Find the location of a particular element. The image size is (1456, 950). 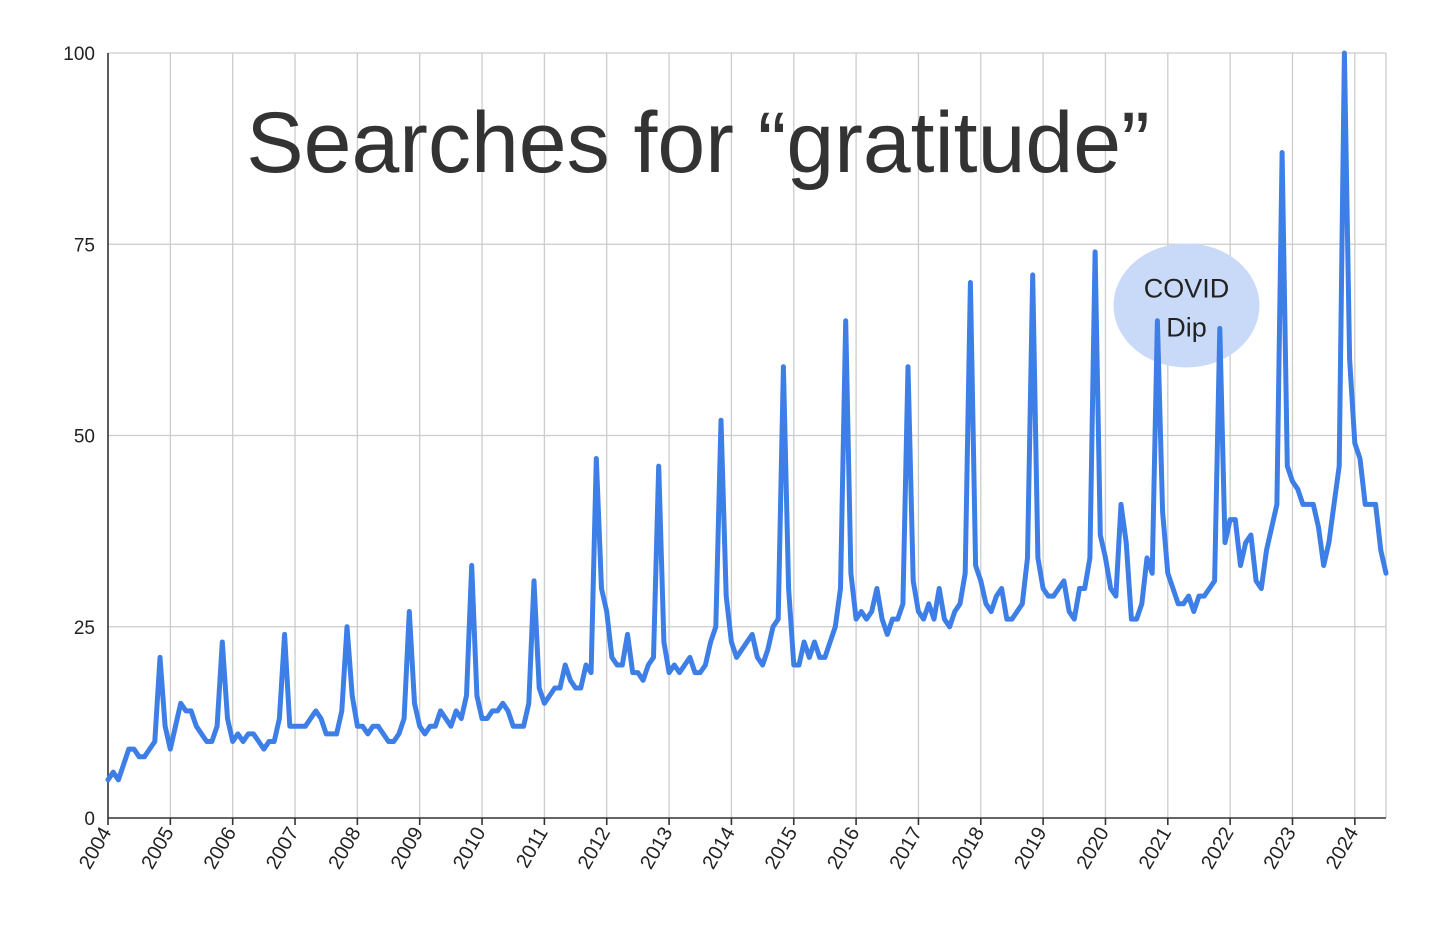

x-tick-label: 2006 is located at coordinates (220, 849).